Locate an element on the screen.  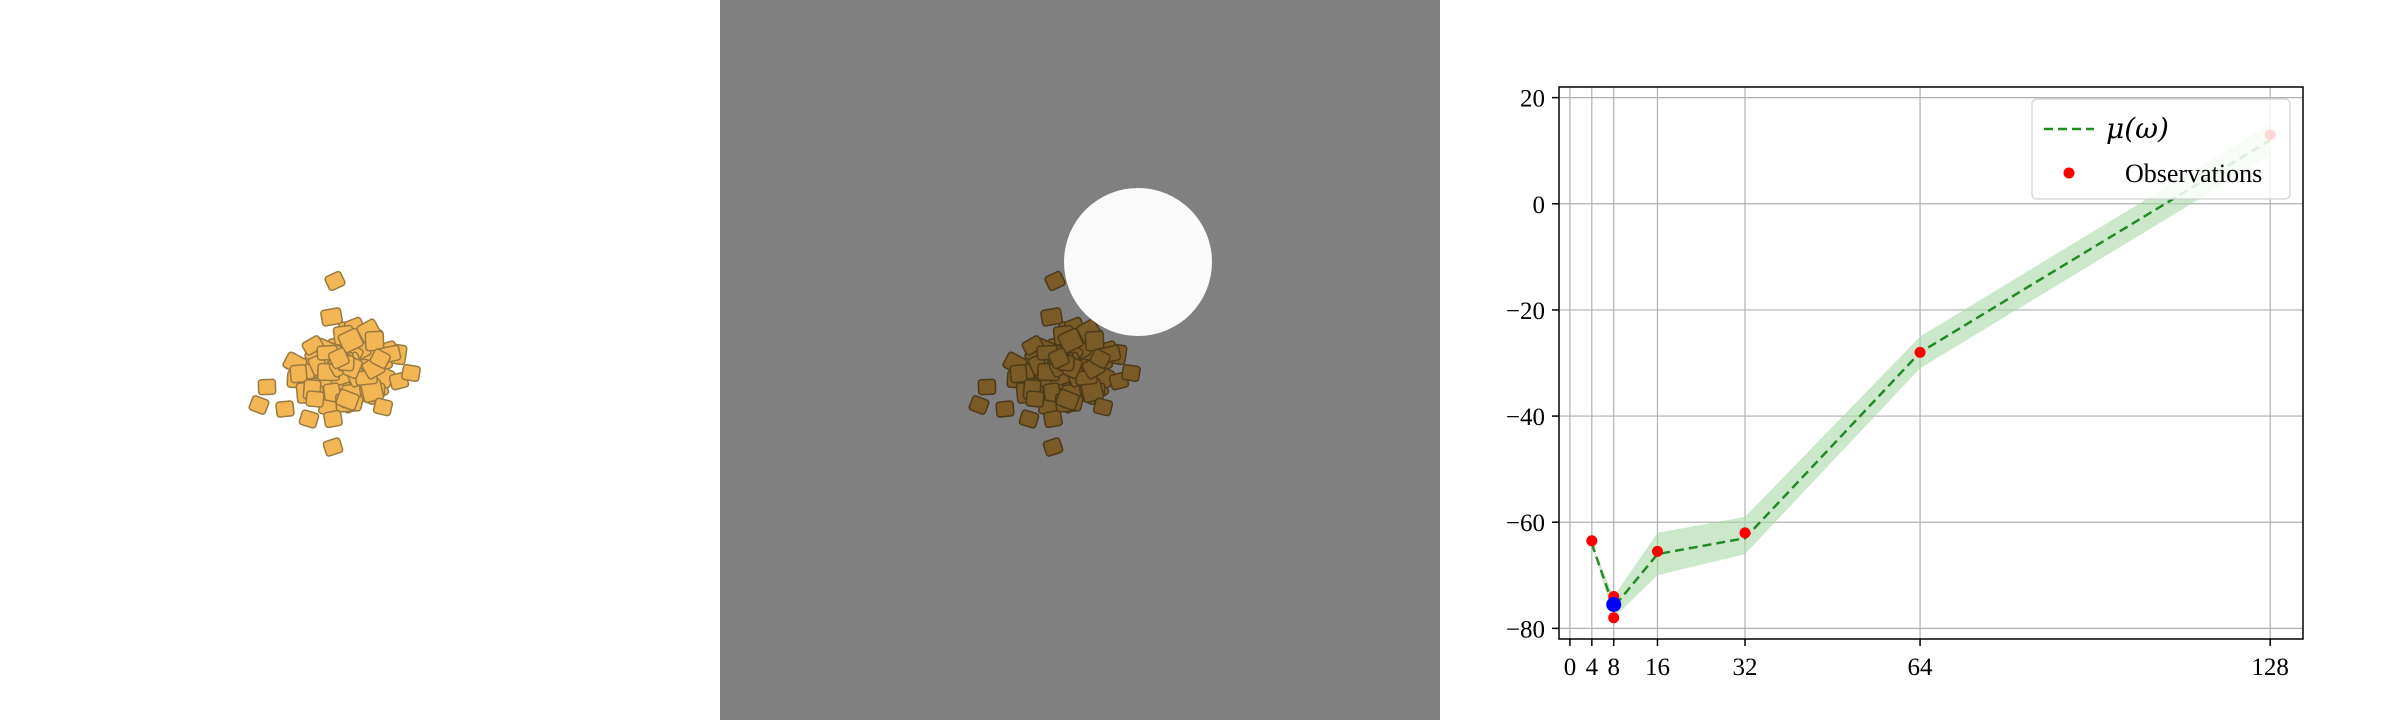
legend-mean-label: μ(ω) is located at coordinates (2137, 128).